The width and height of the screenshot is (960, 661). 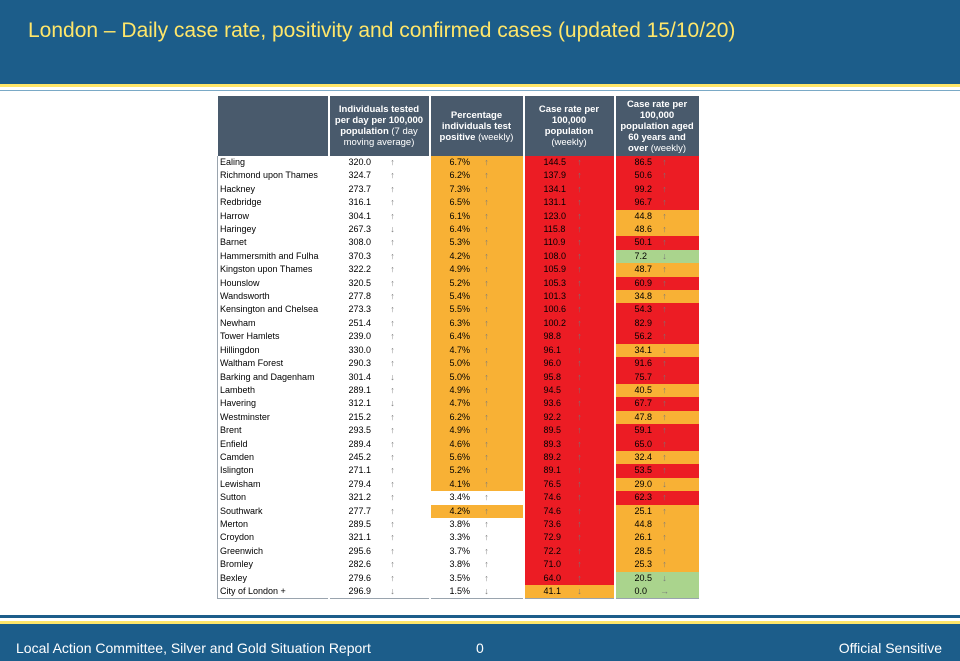 I want to click on case-rate-60-value: 28.5, so click(x=637, y=551).